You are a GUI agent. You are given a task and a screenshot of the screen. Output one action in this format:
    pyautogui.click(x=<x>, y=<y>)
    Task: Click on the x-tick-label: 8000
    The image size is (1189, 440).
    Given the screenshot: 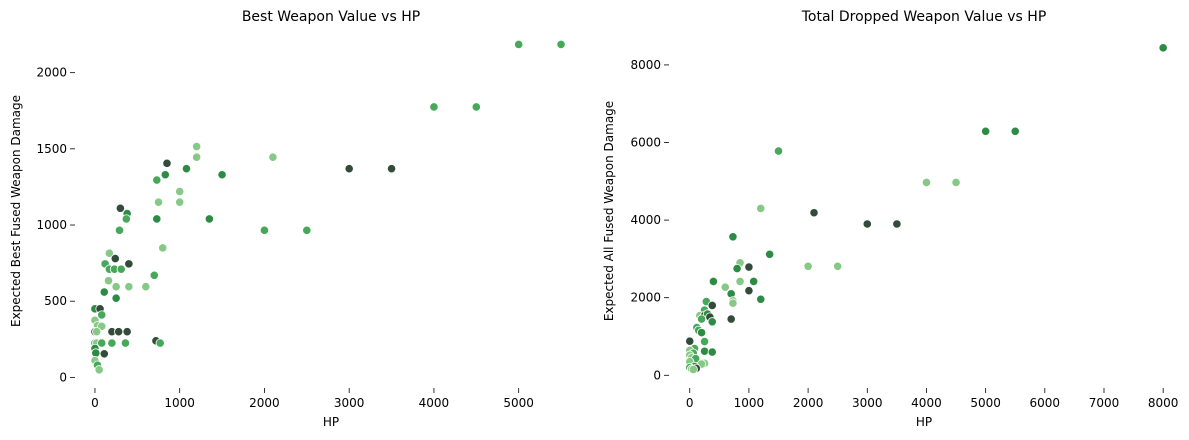 What is the action you would take?
    pyautogui.click(x=1163, y=403)
    